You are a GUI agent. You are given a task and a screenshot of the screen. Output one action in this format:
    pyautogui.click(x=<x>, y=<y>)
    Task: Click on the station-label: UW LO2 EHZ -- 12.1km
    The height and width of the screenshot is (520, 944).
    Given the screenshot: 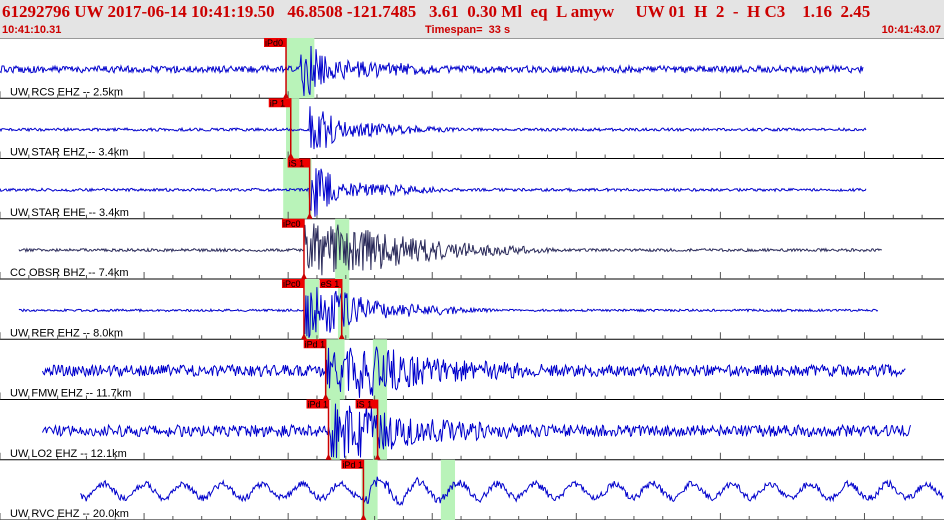 What is the action you would take?
    pyautogui.click(x=68, y=454)
    